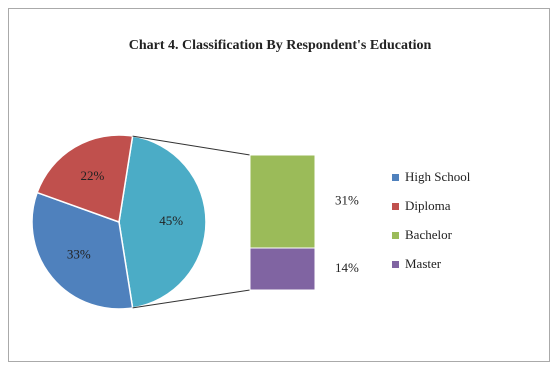  I want to click on legend-label: High School, so click(438, 176).